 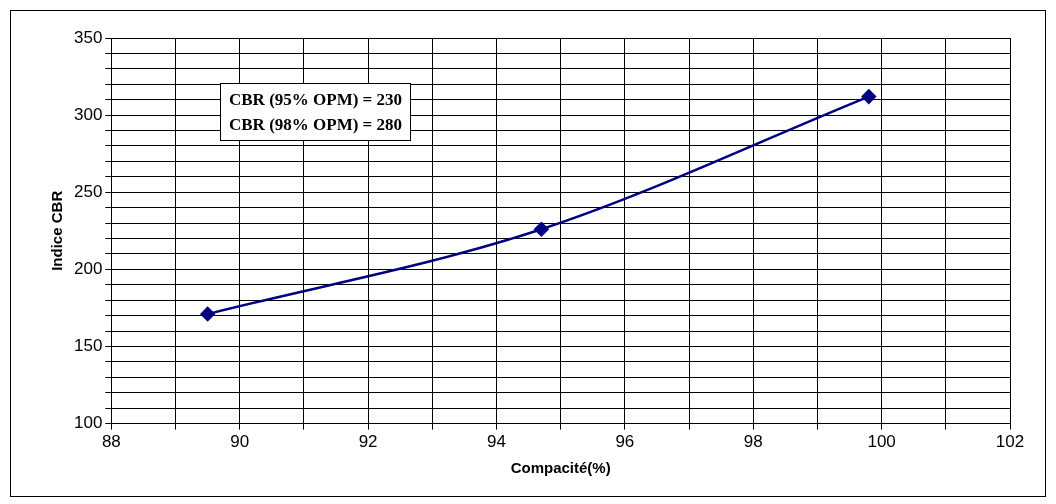 What do you see at coordinates (88, 114) in the screenshot?
I see `y-tick-label: 300` at bounding box center [88, 114].